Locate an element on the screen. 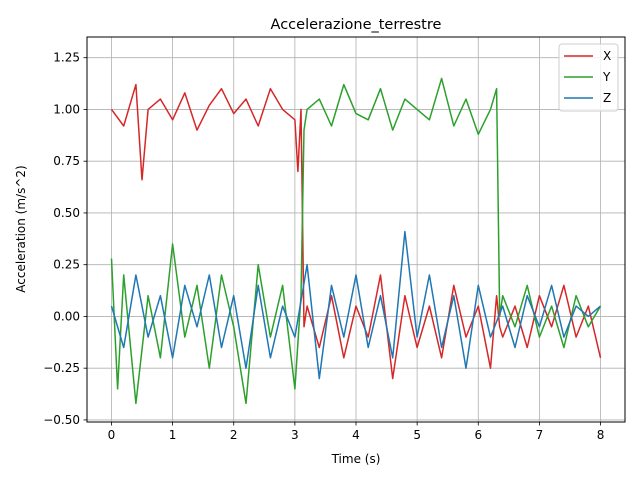  chart-title: Accelerazione_terrestre is located at coordinates (356, 25).